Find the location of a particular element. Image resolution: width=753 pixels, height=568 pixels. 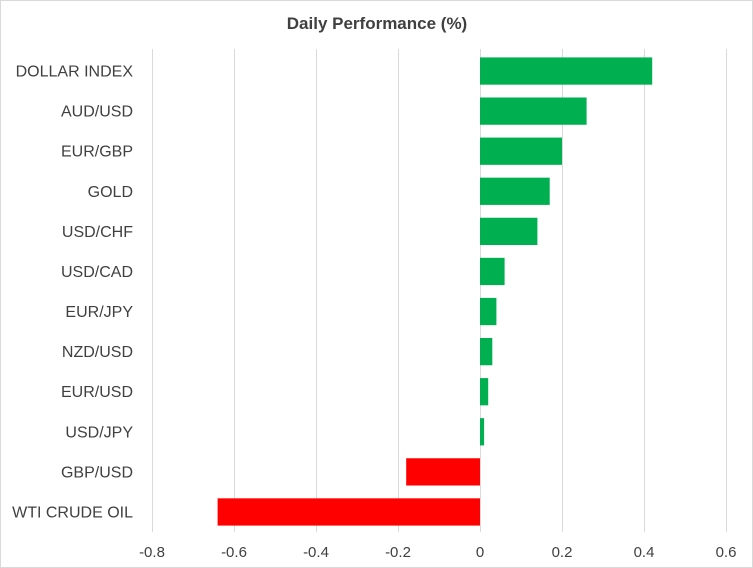

bar-gbp-usd is located at coordinates (443, 472).